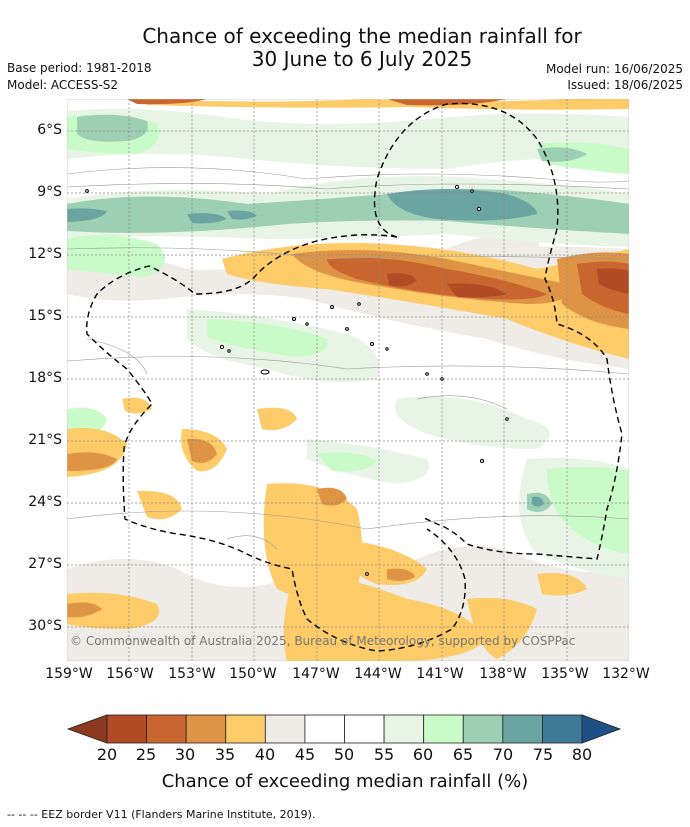 Image resolution: width=690 pixels, height=827 pixels. I want to click on colorbar-lower-extend, so click(87, 729).